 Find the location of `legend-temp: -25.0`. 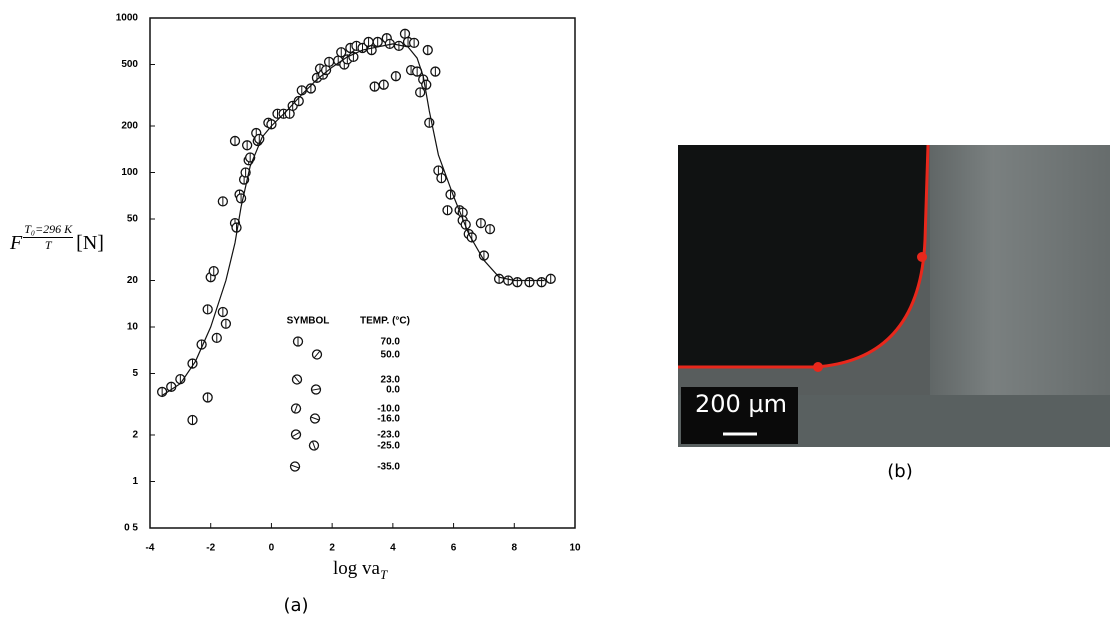

legend-temp: -25.0 is located at coordinates (388, 446).